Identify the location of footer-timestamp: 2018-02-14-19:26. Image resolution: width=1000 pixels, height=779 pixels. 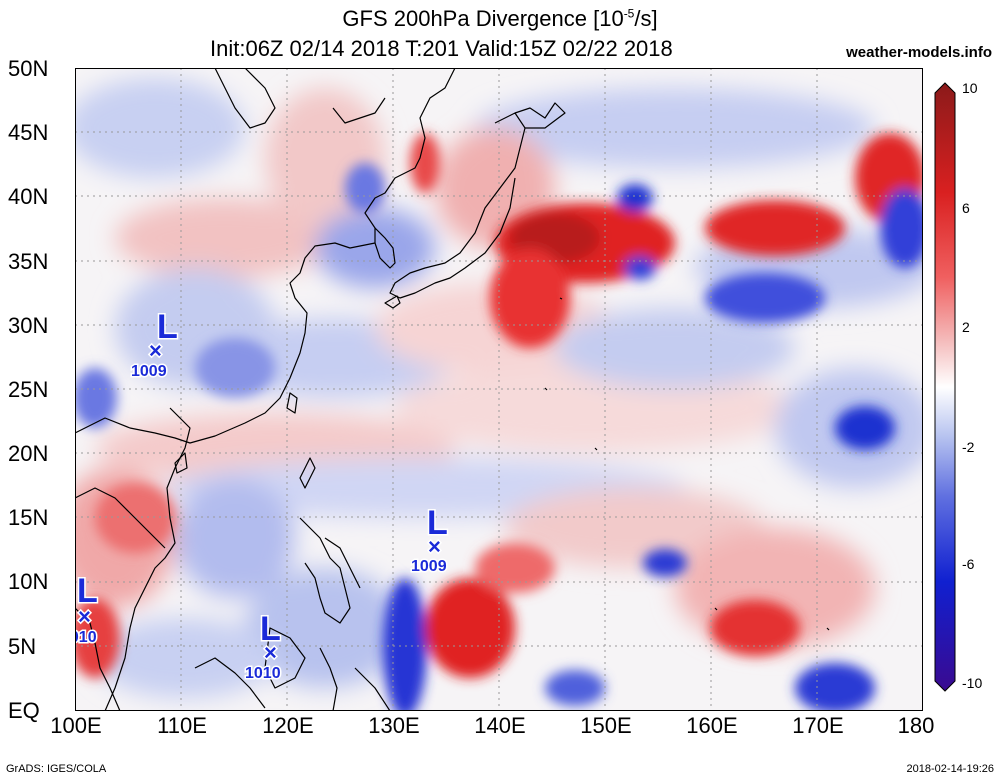
(950, 769).